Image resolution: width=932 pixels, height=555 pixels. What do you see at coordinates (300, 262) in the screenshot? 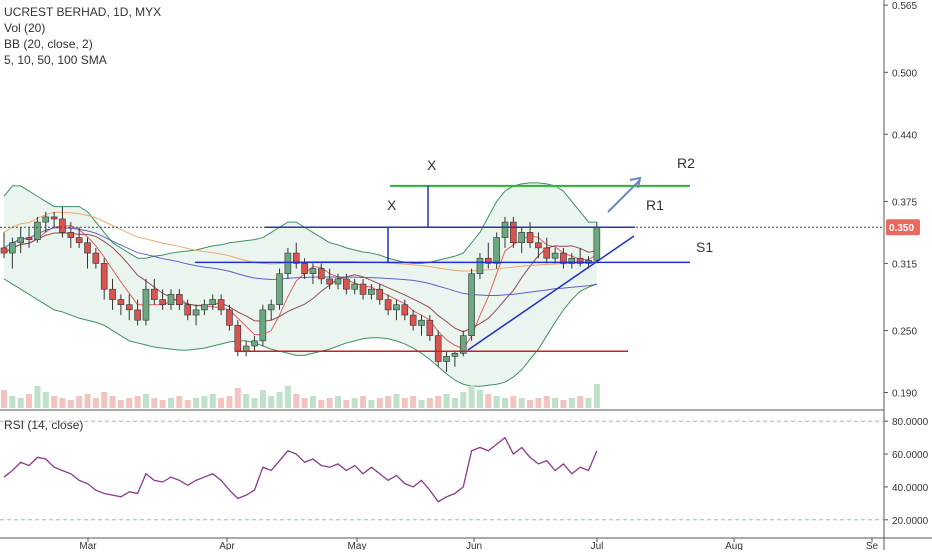
I see `sma-50-line` at bounding box center [300, 262].